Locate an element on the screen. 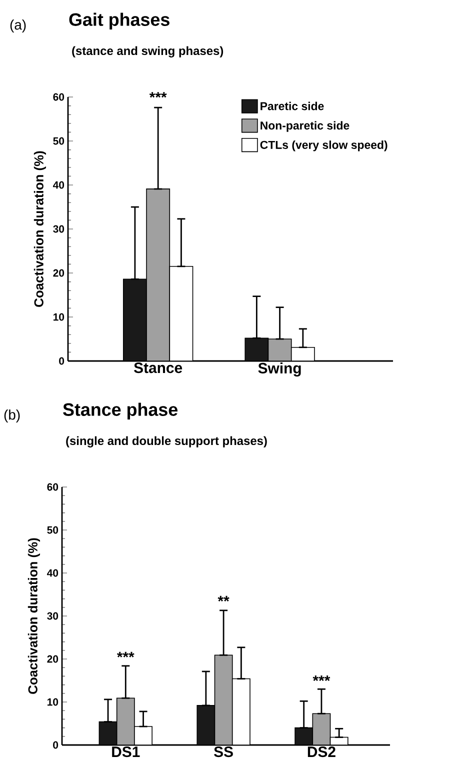 This screenshot has height=772, width=463. chart-subtitle: (single and double support phases) is located at coordinates (166, 442).